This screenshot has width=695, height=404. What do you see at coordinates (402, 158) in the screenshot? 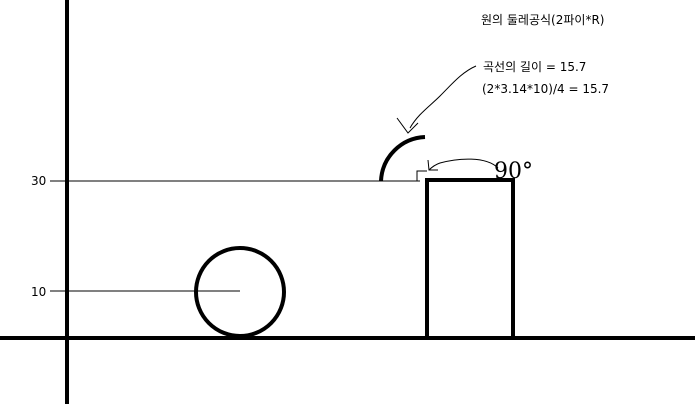
I see `quarter-arc` at bounding box center [402, 158].